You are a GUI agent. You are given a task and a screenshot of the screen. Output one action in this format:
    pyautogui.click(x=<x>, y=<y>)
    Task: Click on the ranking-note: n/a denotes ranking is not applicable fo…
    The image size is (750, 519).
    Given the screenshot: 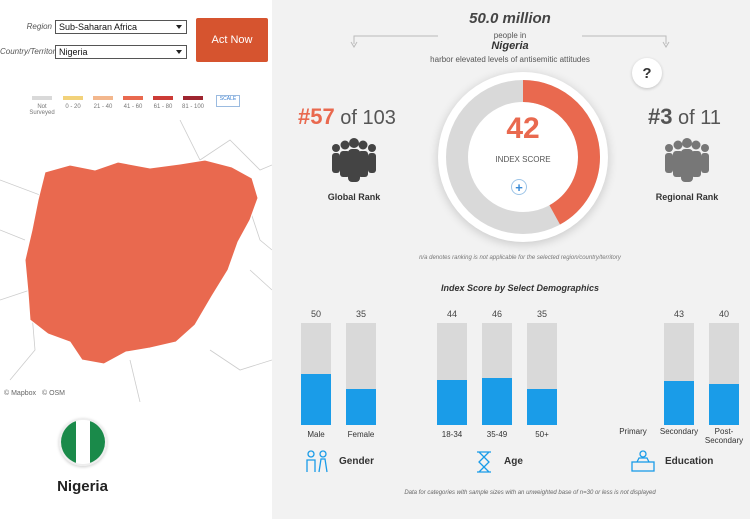 What is the action you would take?
    pyautogui.click(x=520, y=258)
    